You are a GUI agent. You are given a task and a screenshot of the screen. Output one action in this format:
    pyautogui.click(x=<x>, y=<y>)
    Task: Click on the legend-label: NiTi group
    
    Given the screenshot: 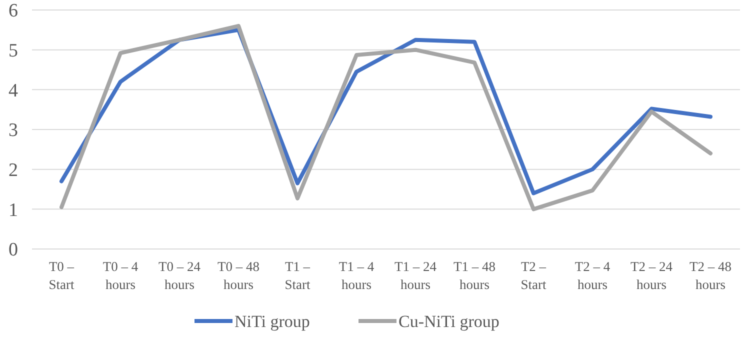 What is the action you would take?
    pyautogui.click(x=272, y=321)
    